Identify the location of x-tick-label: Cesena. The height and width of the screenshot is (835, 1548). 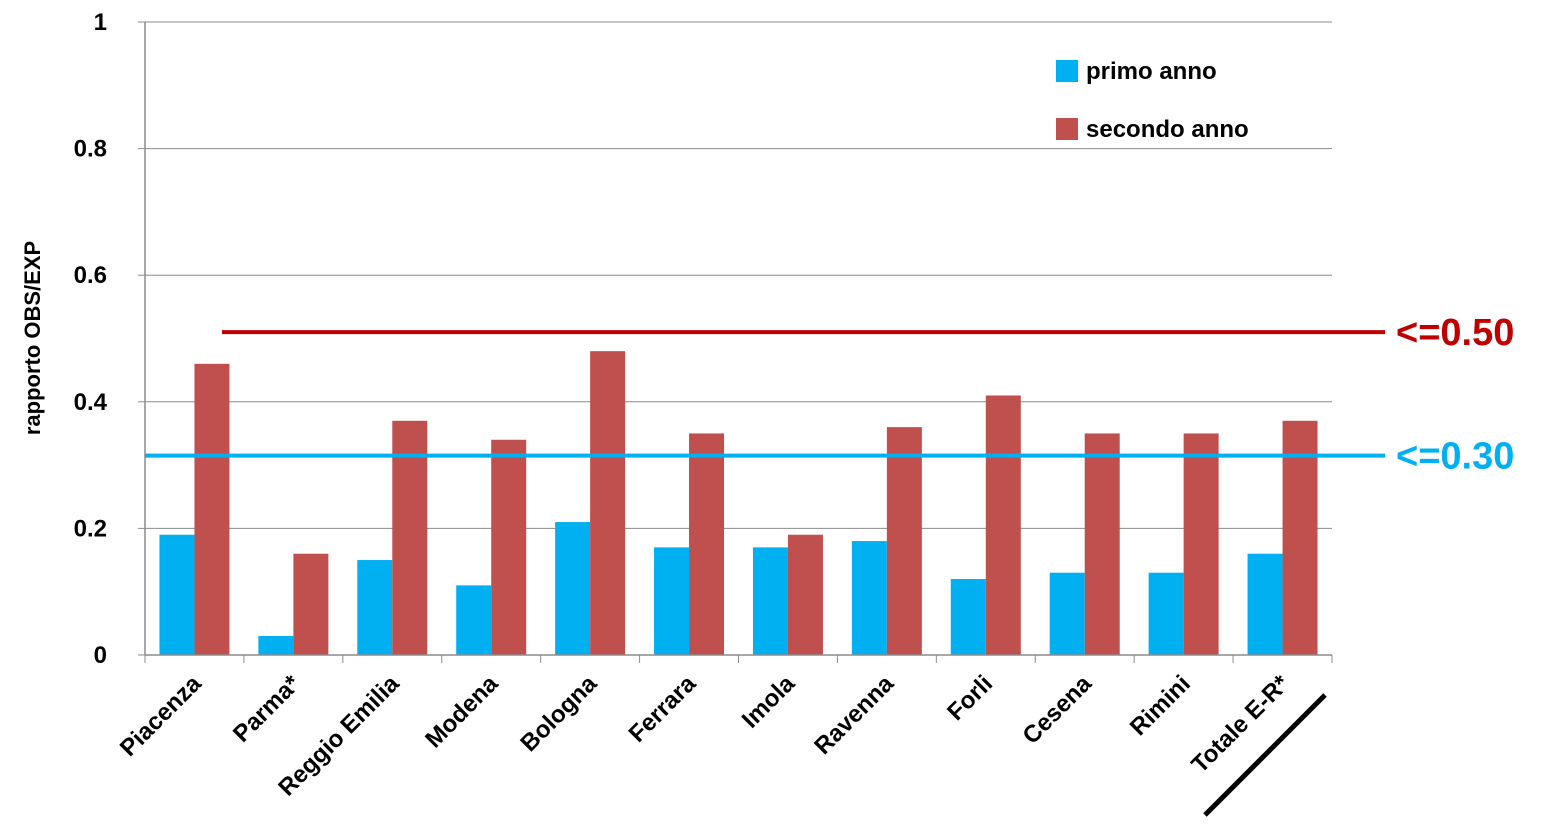
(1057, 710).